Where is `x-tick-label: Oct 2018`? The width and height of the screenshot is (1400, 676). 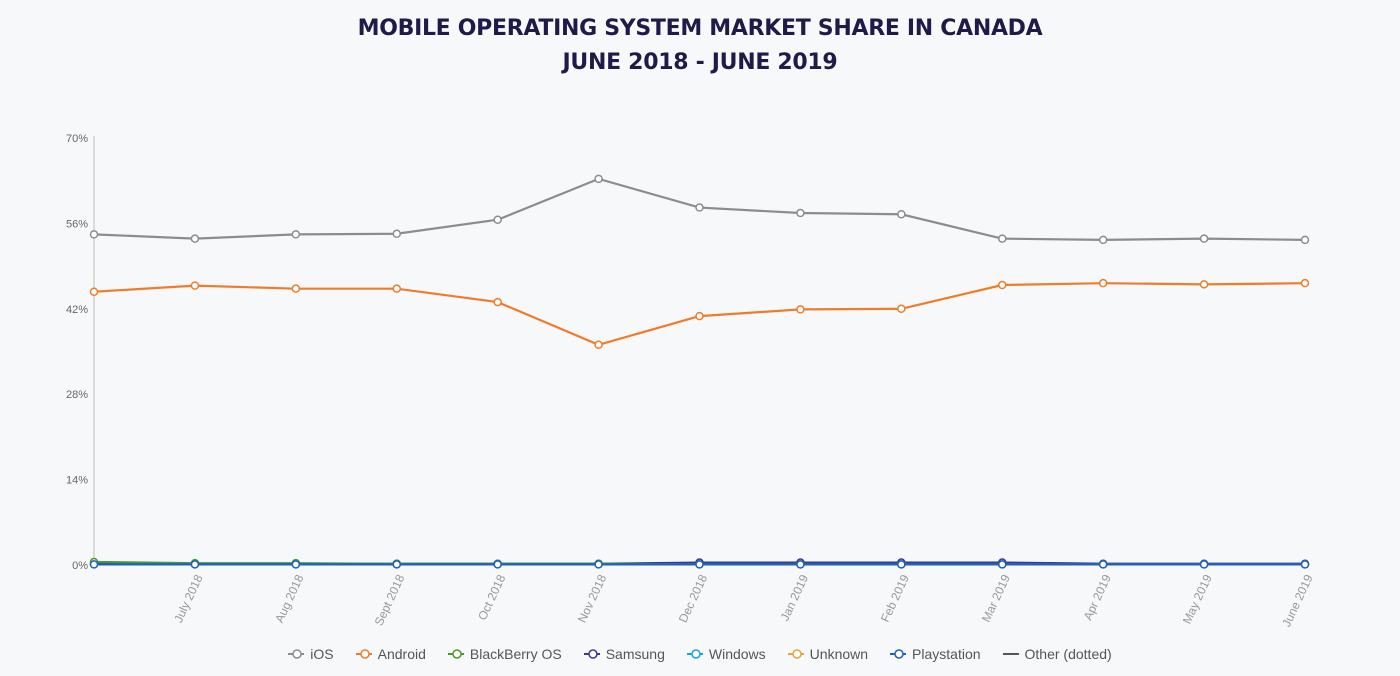 x-tick-label: Oct 2018 is located at coordinates (491, 597).